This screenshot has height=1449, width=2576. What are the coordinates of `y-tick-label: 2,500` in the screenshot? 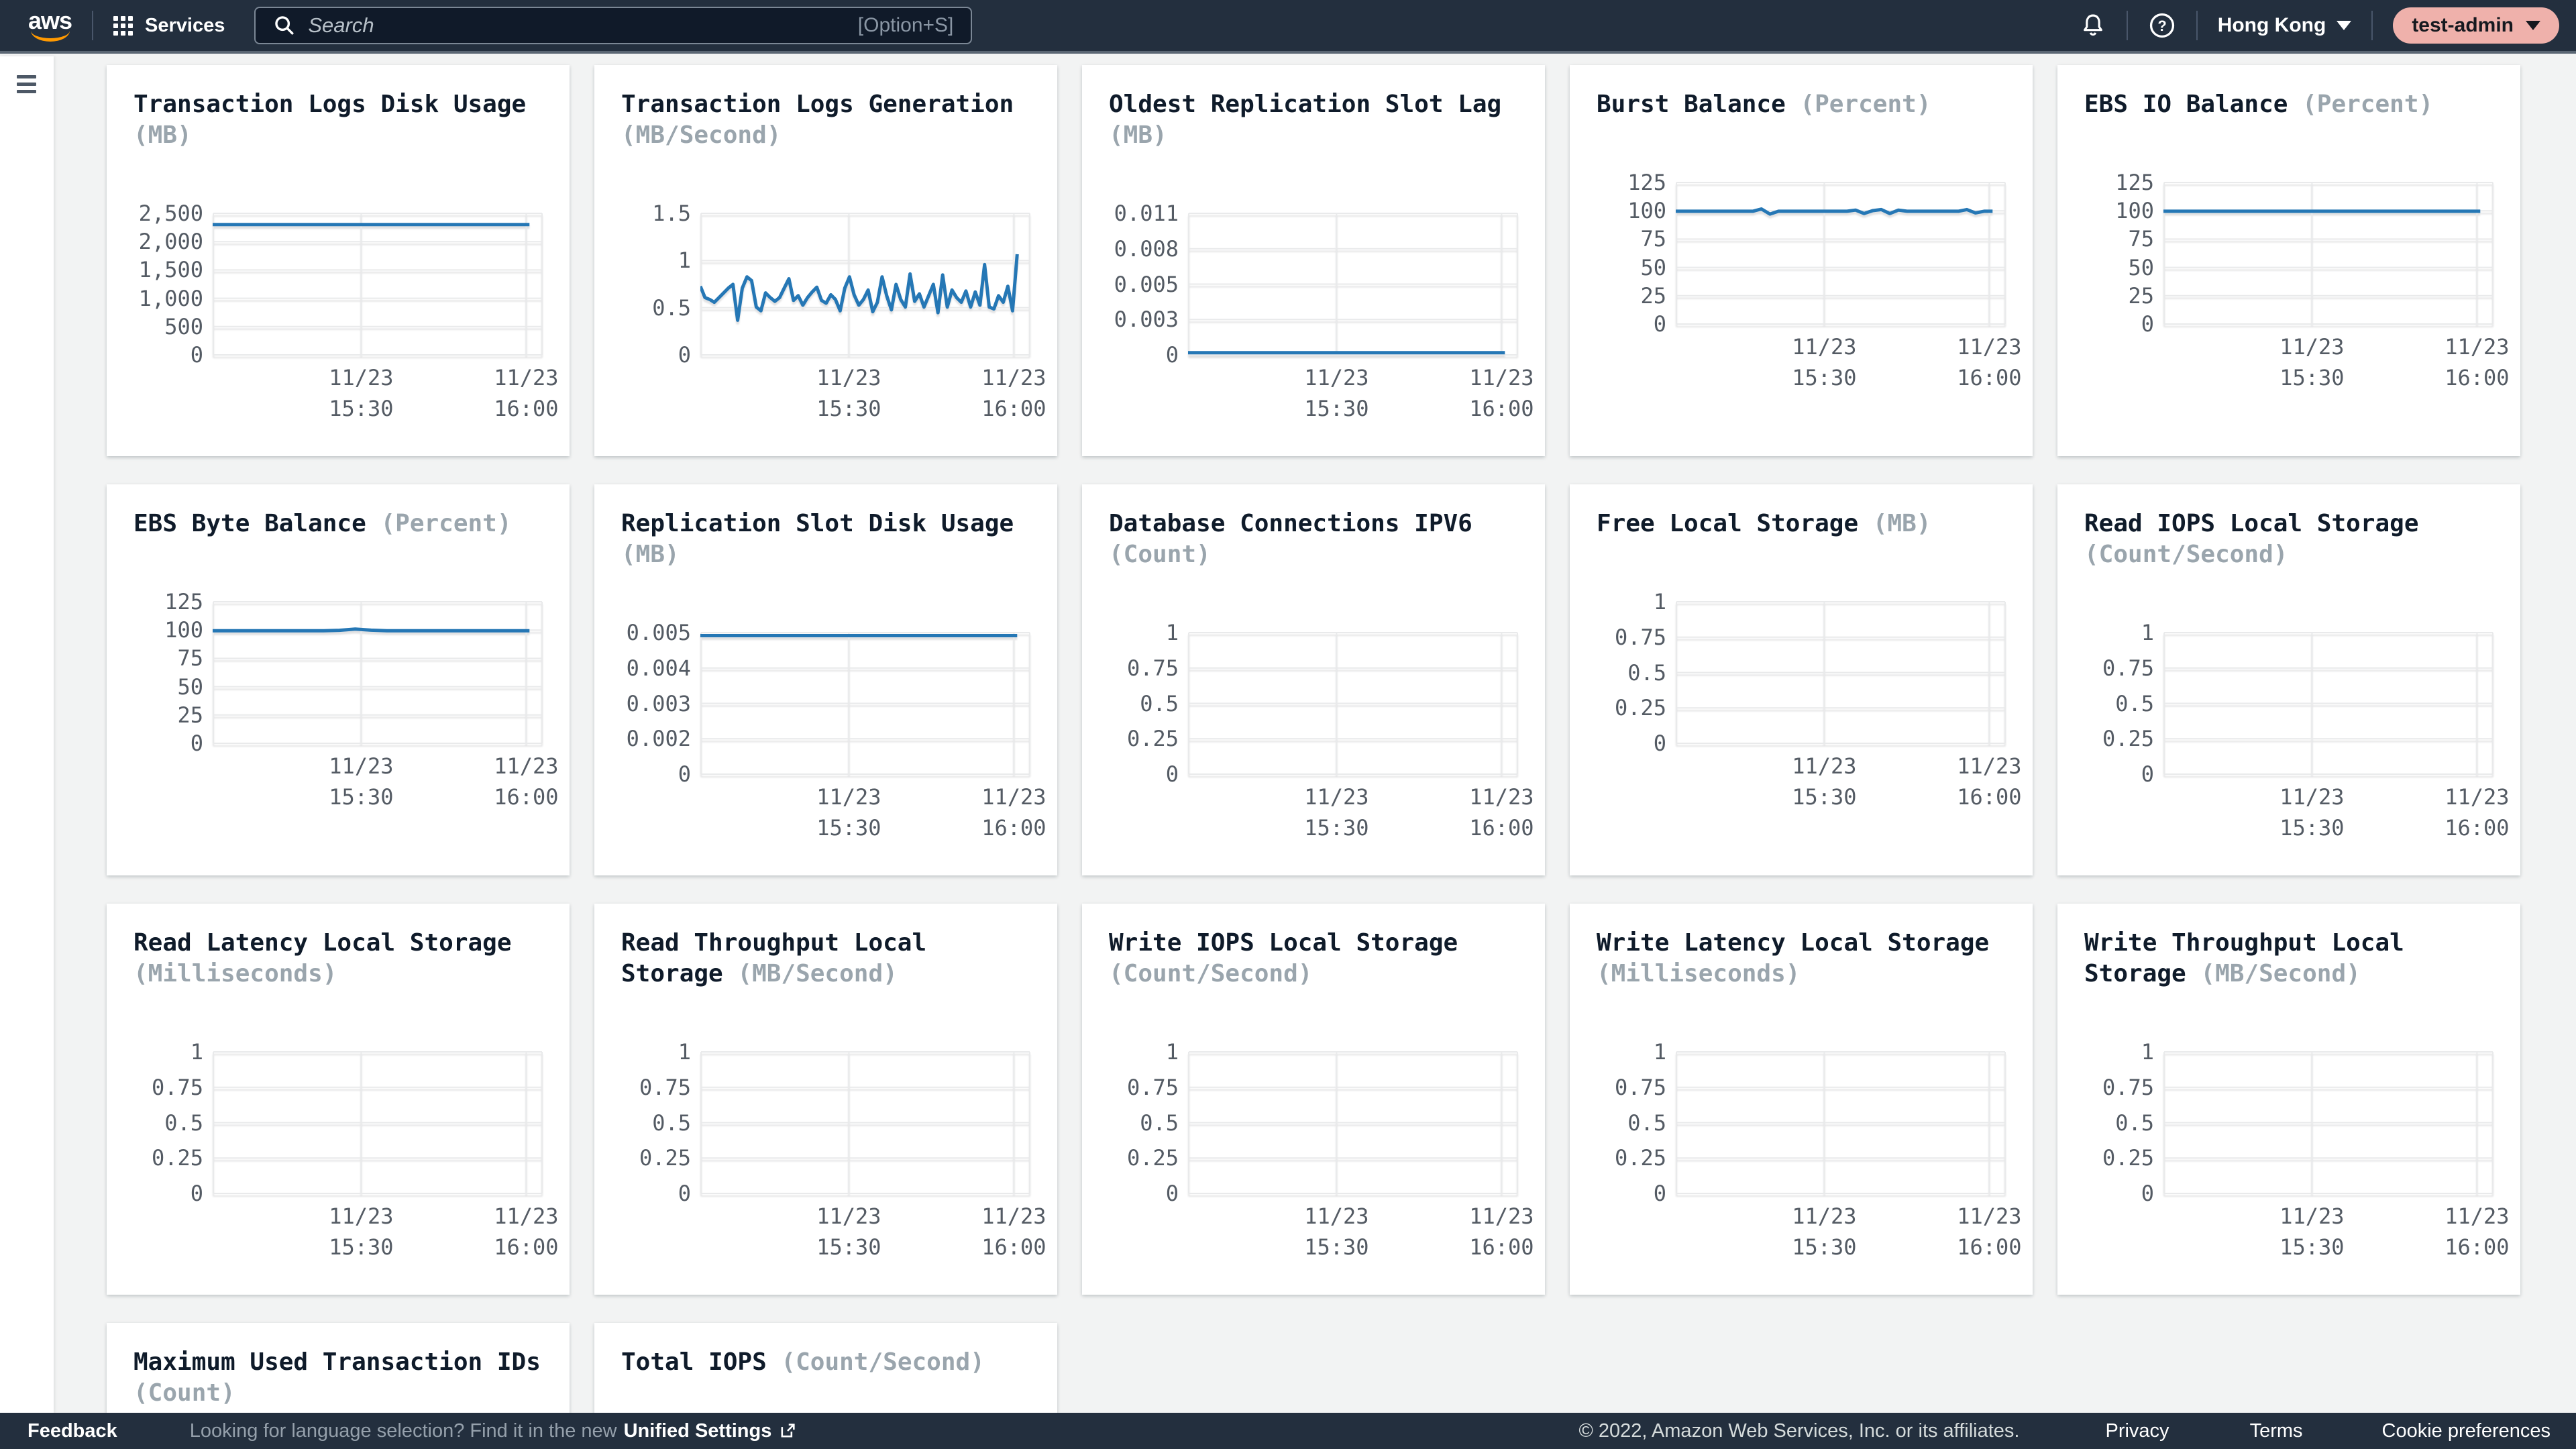 It's located at (170, 213).